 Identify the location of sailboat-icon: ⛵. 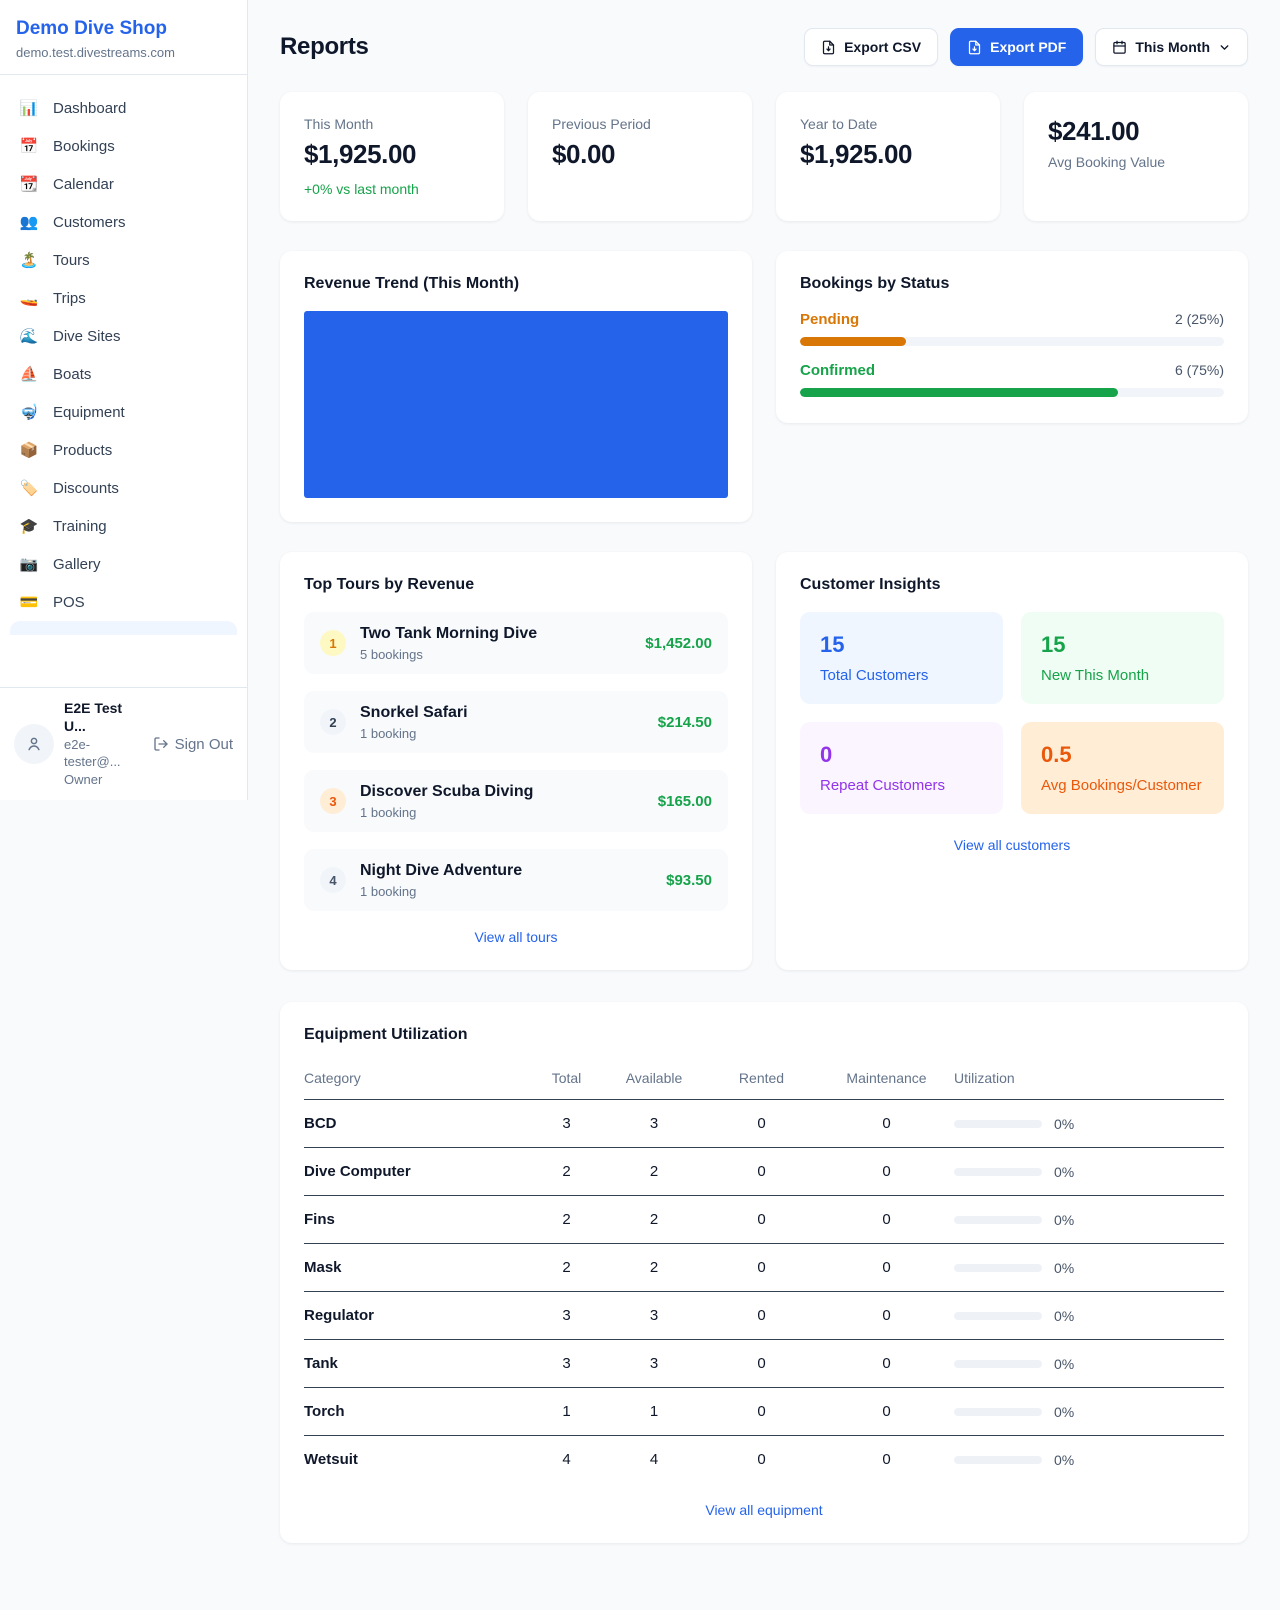
(29, 374).